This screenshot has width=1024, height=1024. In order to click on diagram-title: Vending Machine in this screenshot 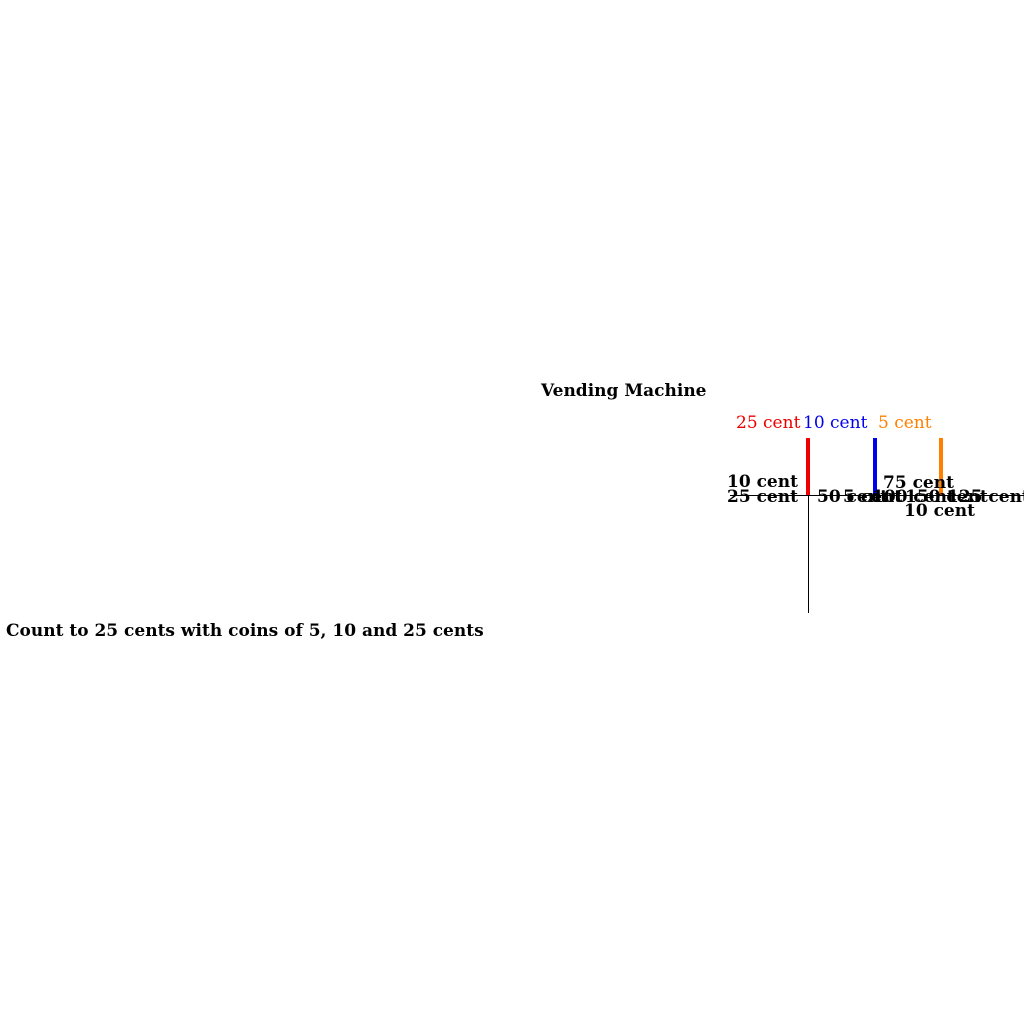, I will do `click(624, 391)`.